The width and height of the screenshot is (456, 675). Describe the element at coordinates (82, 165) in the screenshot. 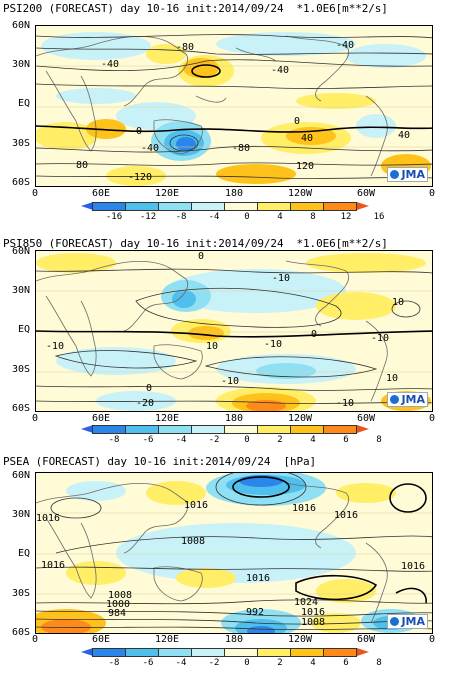

I see `contour-label: 80` at that location.